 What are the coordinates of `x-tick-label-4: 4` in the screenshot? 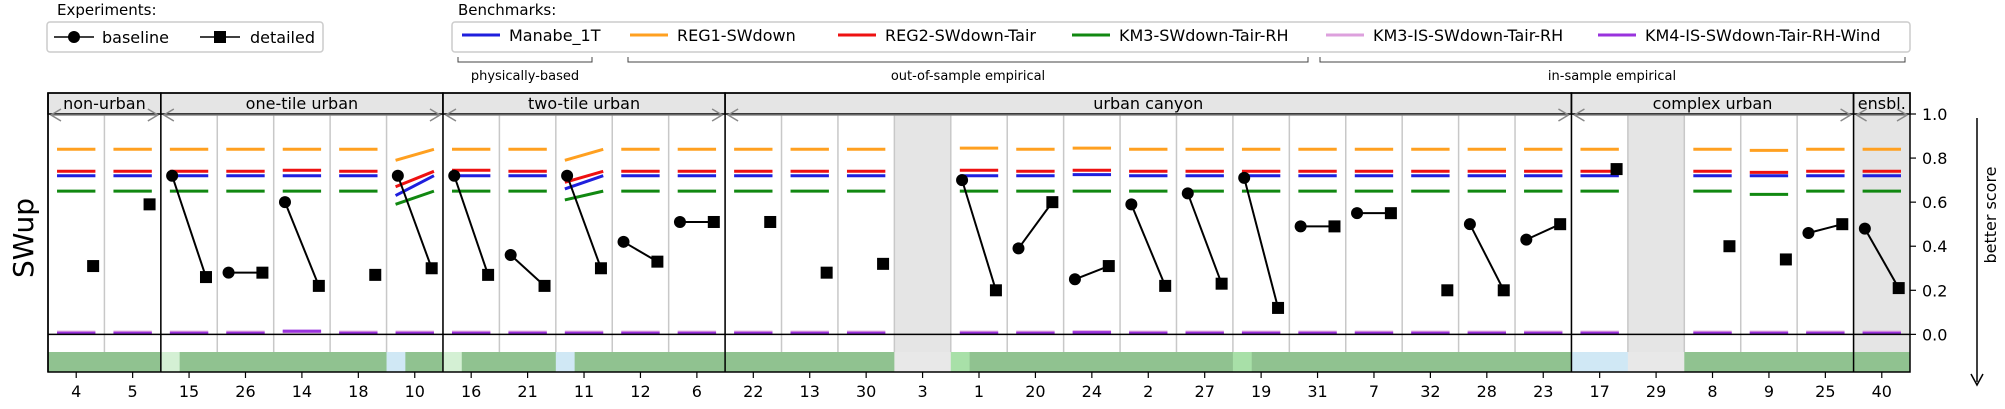 It's located at (76, 391).